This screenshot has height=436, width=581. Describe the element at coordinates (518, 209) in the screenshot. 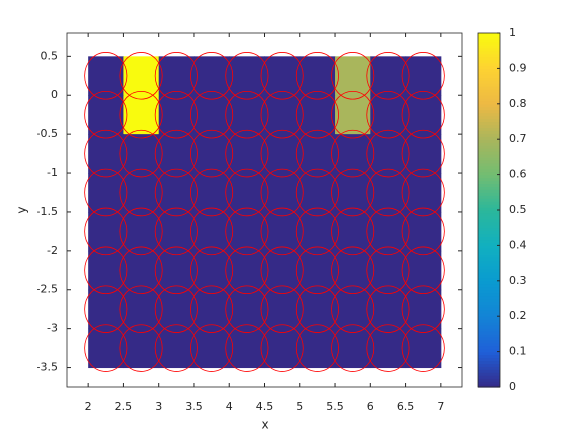

I see `colorbar-tick-label: 0.5` at that location.